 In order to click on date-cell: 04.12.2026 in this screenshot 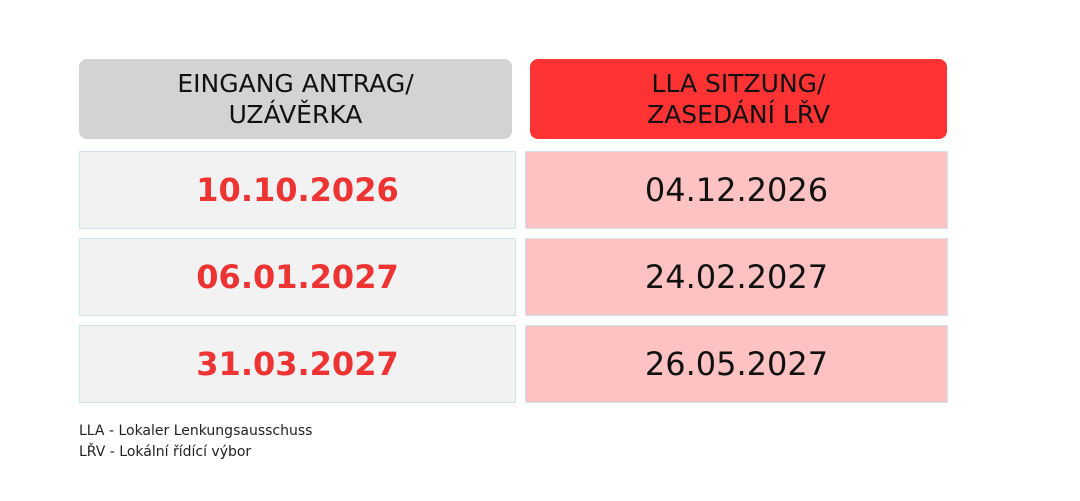, I will do `click(736, 190)`.